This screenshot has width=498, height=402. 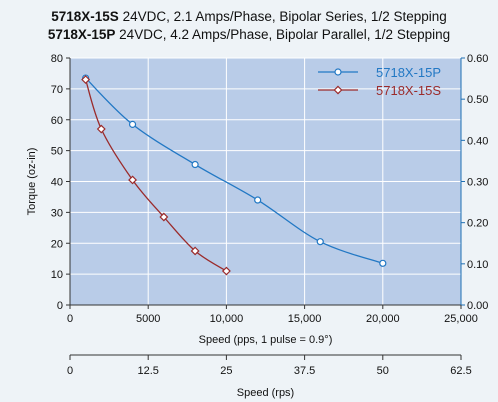 I want to click on y2-tick-label: 0.00, so click(x=477, y=306).